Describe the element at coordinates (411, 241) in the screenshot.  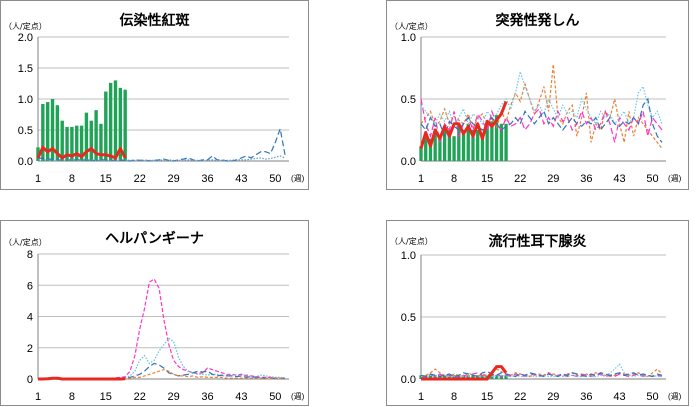
I see `y-unit-label: （人/定点）` at that location.